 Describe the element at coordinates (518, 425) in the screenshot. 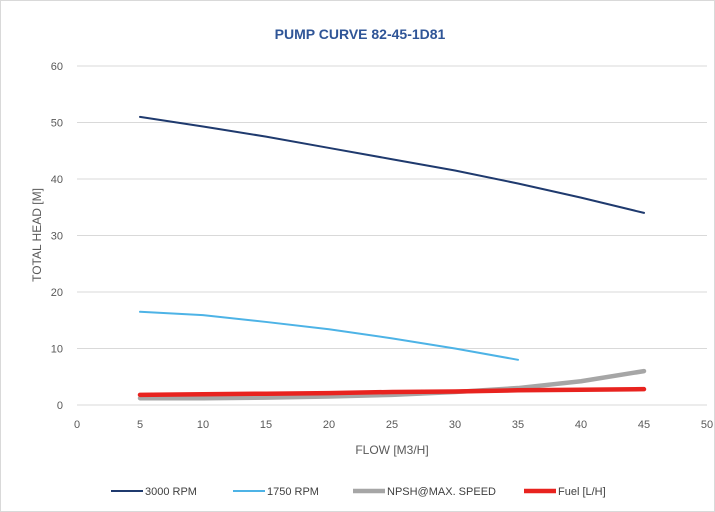

I see `x-tick-label: 35` at that location.